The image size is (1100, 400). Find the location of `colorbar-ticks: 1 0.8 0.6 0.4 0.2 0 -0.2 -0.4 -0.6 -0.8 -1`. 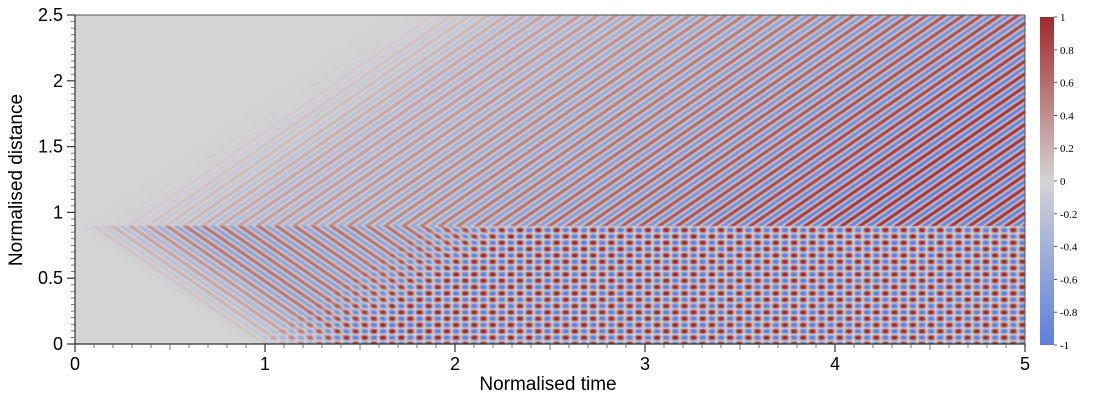

colorbar-ticks: 1 0.8 0.6 0.4 0.2 0 -0.2 -0.4 -0.6 -0.8 -1 is located at coordinates (1066, 182).